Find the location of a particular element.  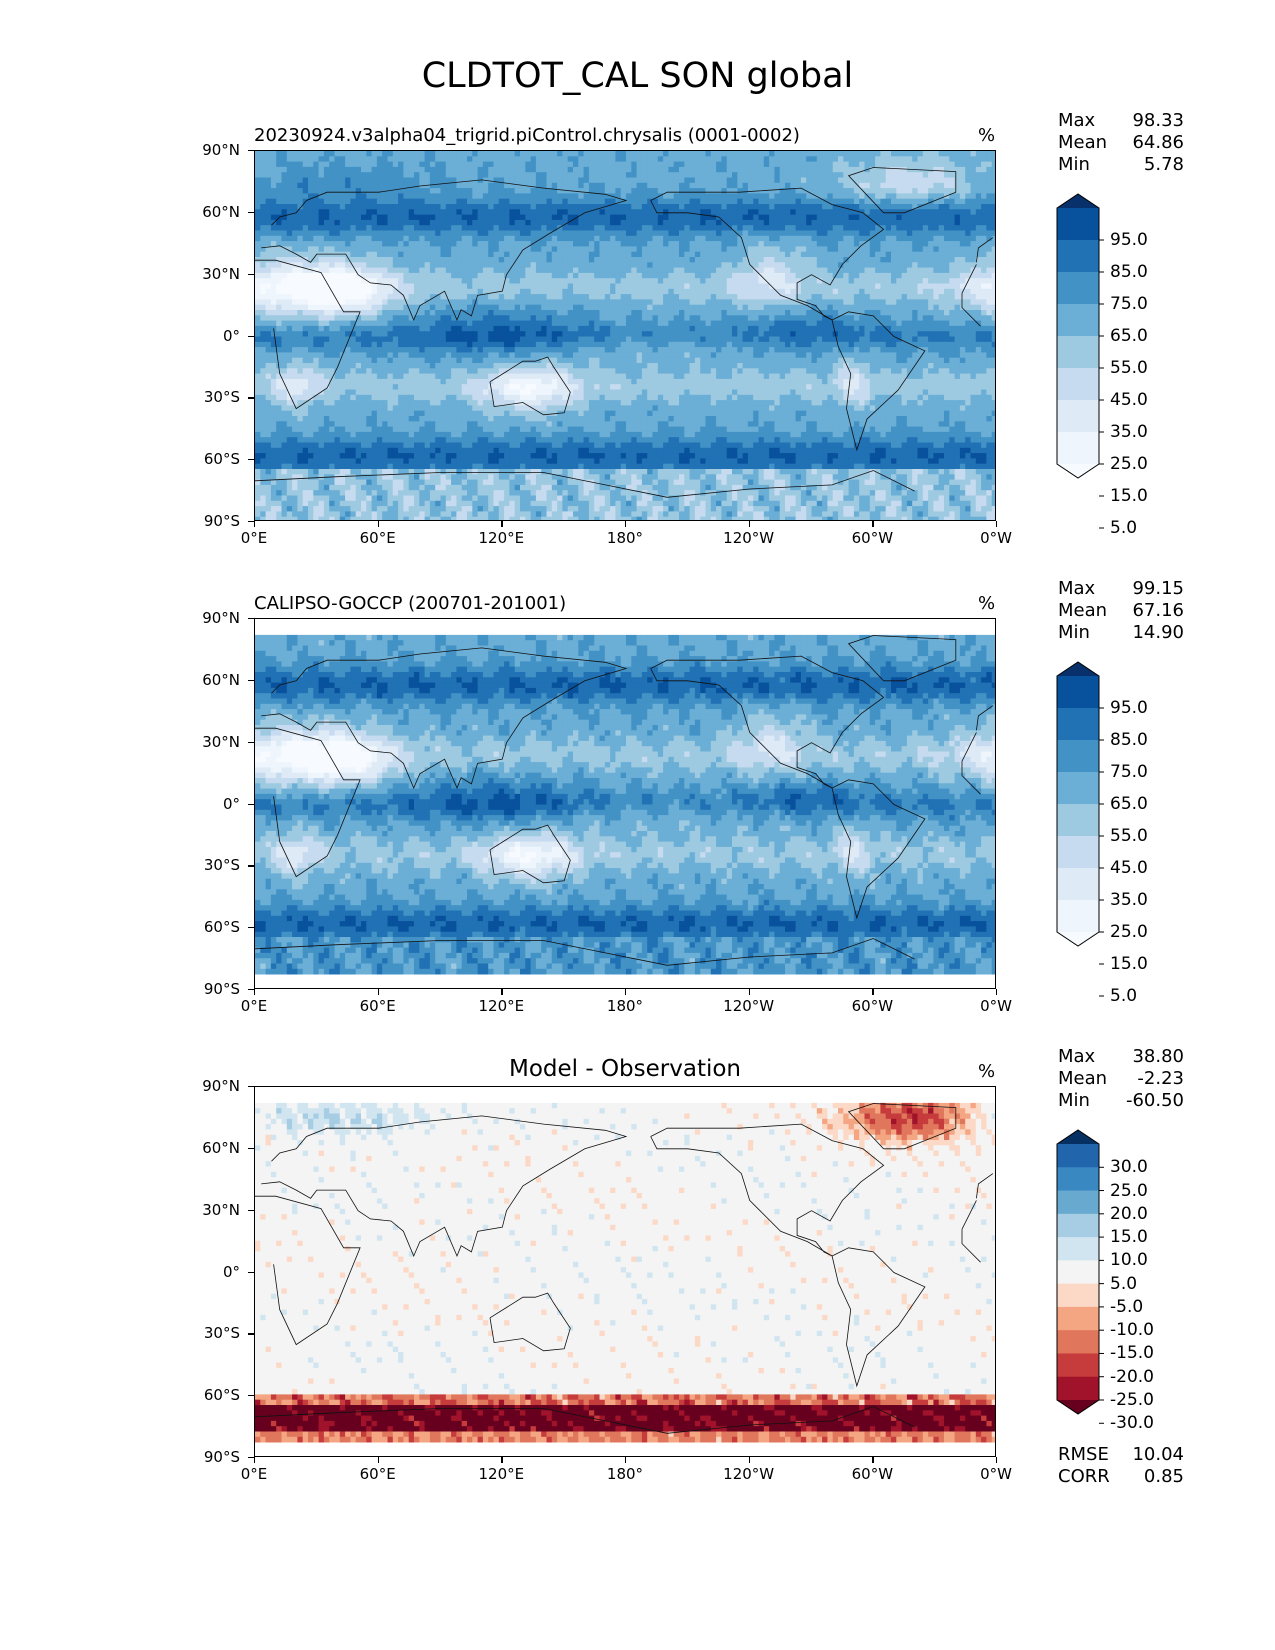

colorbar-label: 5.0 is located at coordinates (1123, 1284).